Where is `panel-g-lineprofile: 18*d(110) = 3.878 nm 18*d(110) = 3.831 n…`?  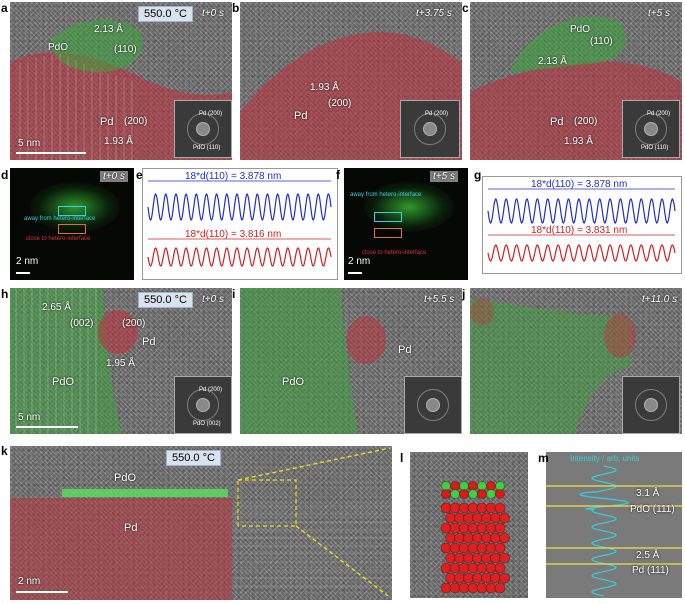
panel-g-lineprofile: 18*d(110) = 3.878 nm 18*d(110) = 3.831 n… is located at coordinates (582, 225).